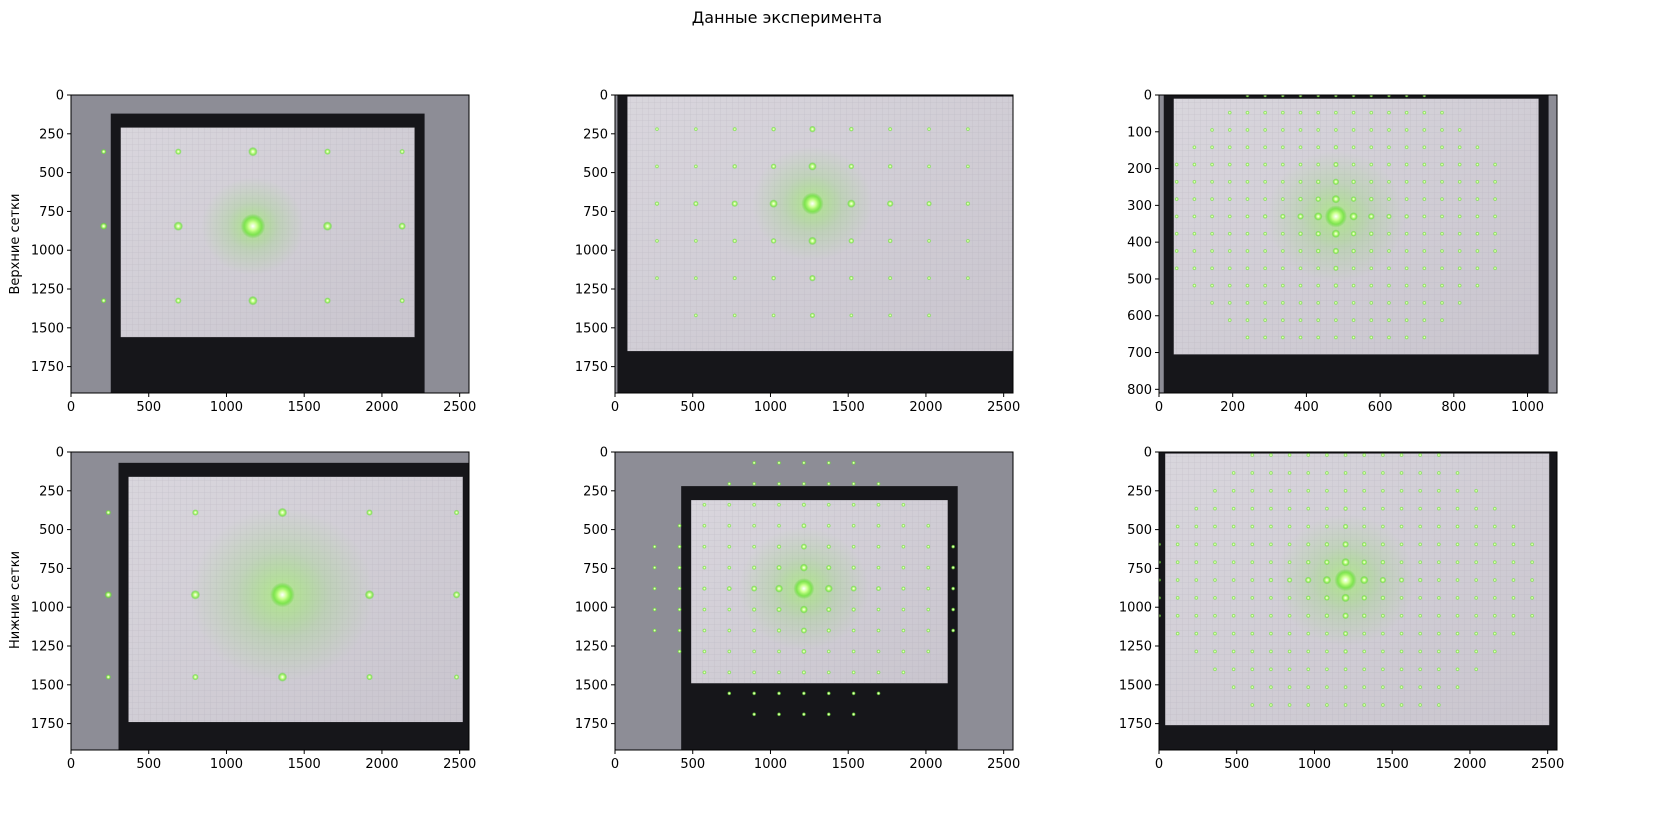 The image size is (1660, 826). I want to click on y-tick-label: 600, so click(1139, 316).